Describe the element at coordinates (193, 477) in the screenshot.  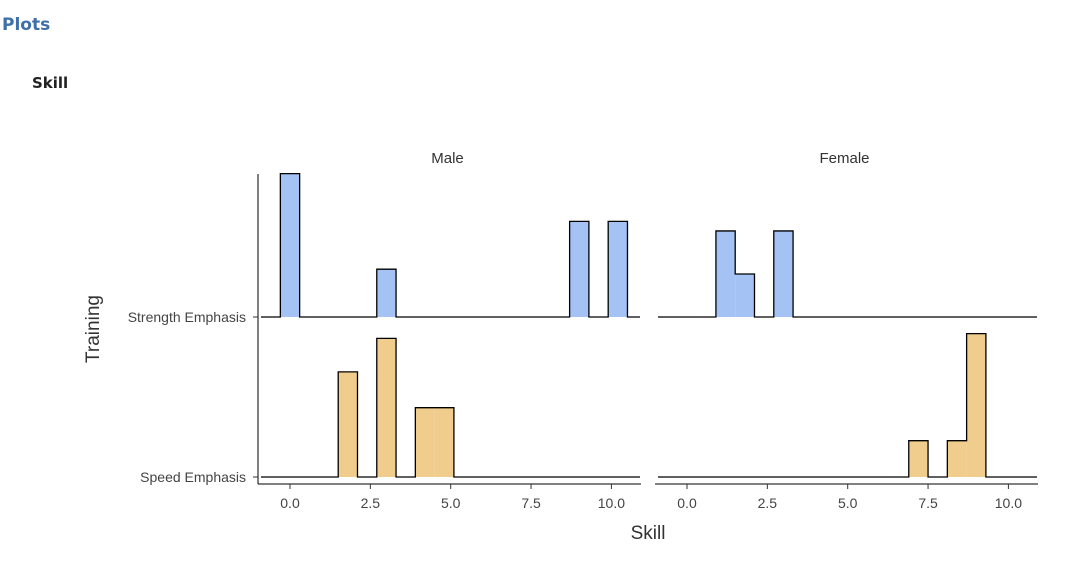
I see `y-tick-label: Speed Emphasis` at that location.